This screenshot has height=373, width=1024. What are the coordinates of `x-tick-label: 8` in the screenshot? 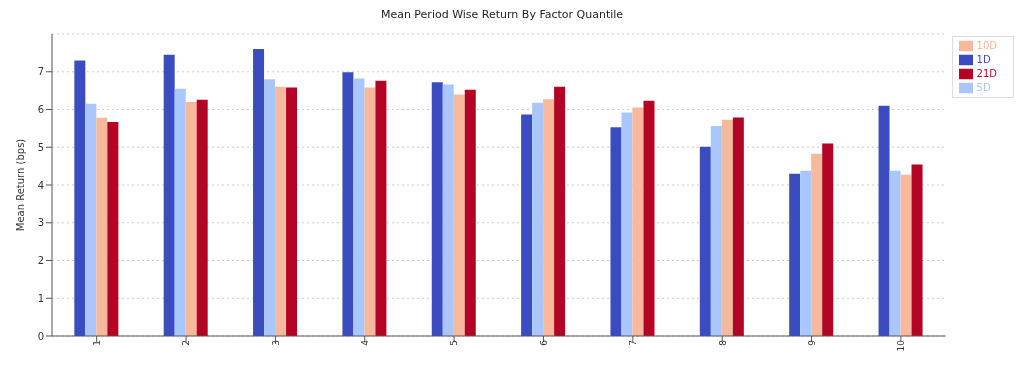 It's located at (722, 342).